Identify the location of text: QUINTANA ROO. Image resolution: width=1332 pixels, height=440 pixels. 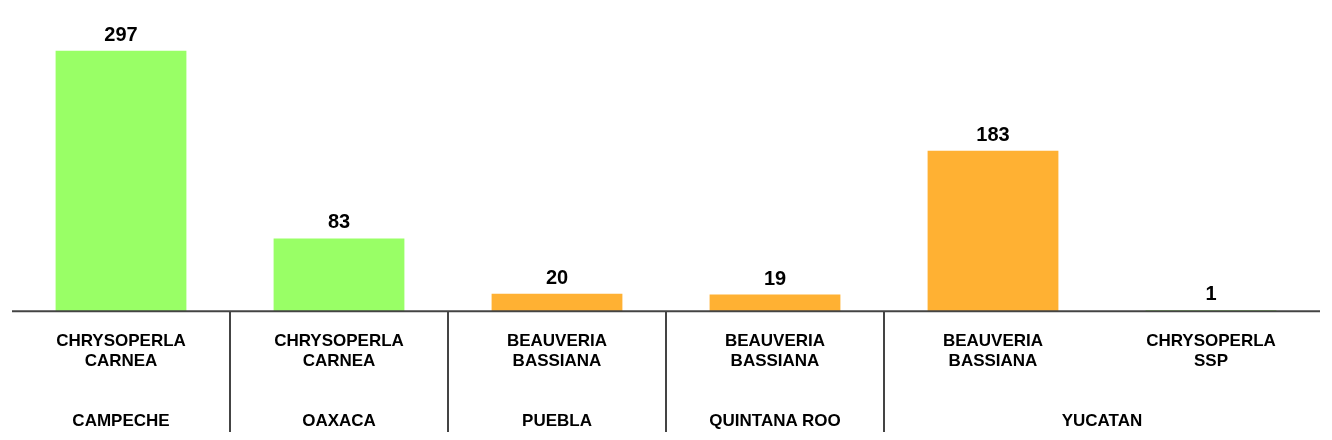
(775, 420).